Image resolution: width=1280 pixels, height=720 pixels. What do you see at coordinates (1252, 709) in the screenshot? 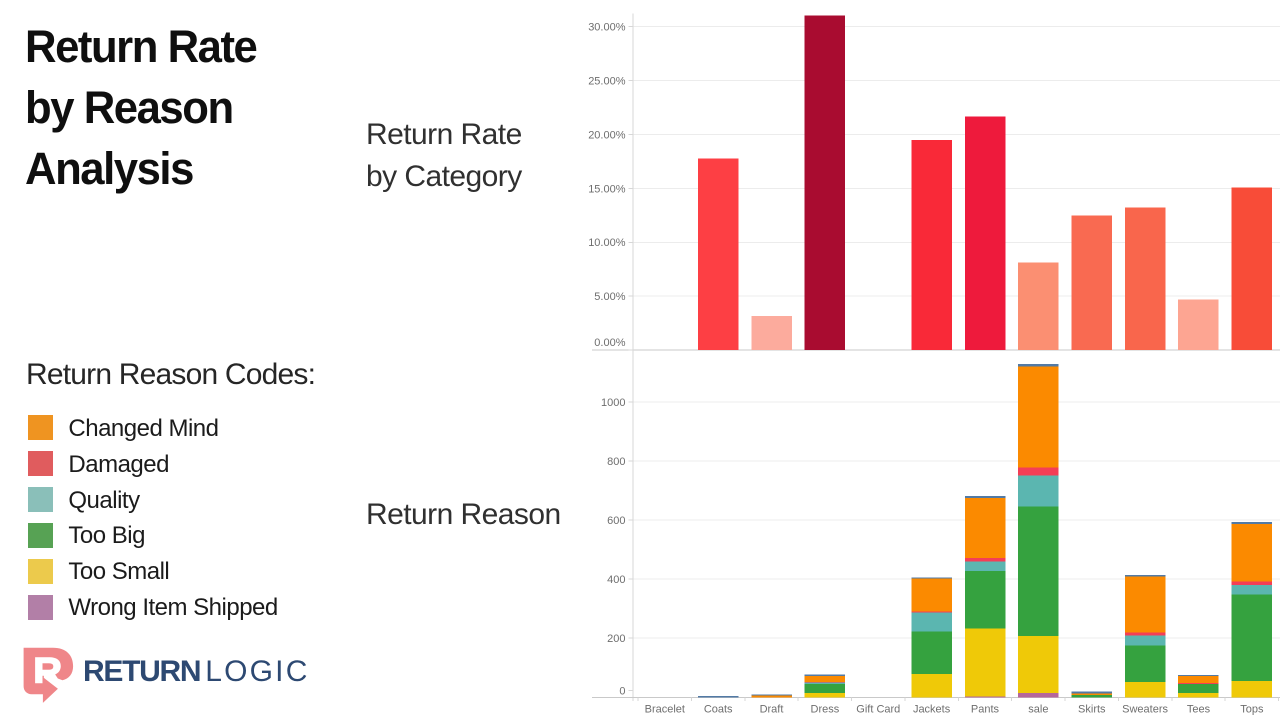
I see `svg-text: Tops` at bounding box center [1252, 709].